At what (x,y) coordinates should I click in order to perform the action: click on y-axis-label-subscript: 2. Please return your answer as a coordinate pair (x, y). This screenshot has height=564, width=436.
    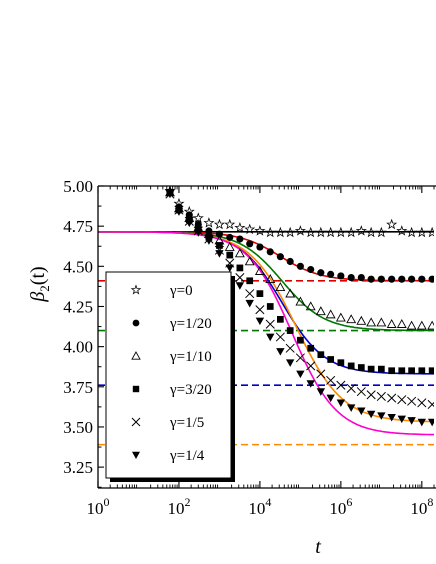
    Looking at the image, I should click on (44, 288).